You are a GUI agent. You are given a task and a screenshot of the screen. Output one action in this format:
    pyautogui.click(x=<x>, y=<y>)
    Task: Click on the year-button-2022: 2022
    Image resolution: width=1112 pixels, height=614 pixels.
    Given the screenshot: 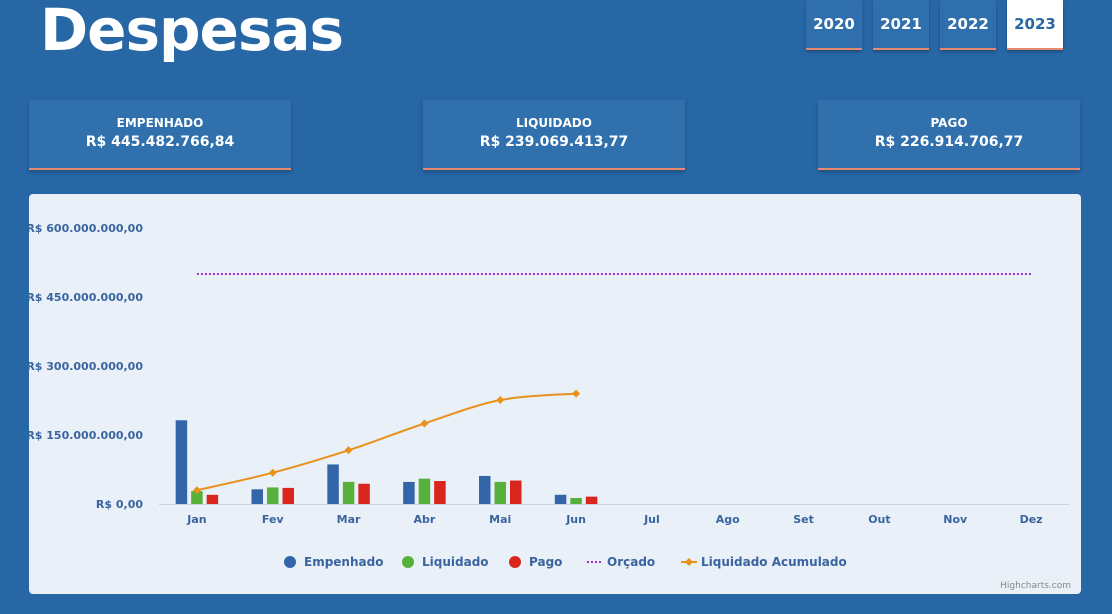 What is the action you would take?
    pyautogui.click(x=968, y=25)
    